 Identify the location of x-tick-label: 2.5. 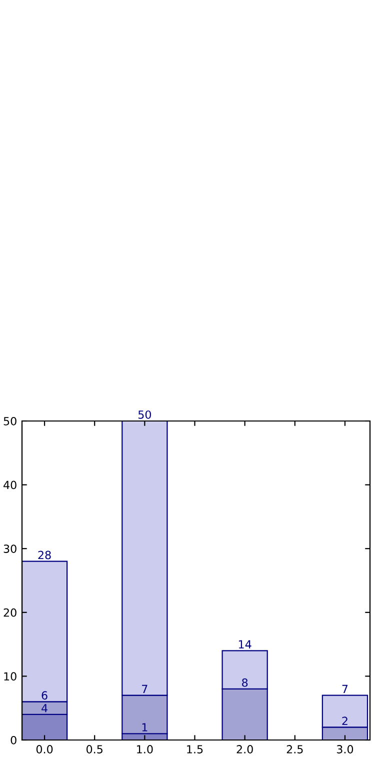
(294, 749).